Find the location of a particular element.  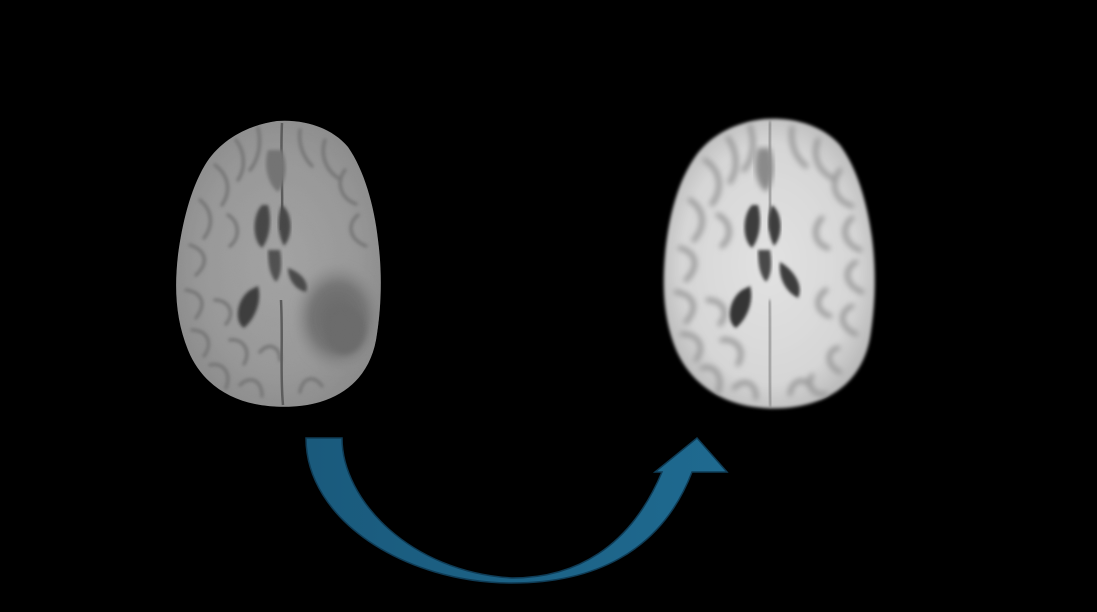

right-brain-image is located at coordinates (769, 263).